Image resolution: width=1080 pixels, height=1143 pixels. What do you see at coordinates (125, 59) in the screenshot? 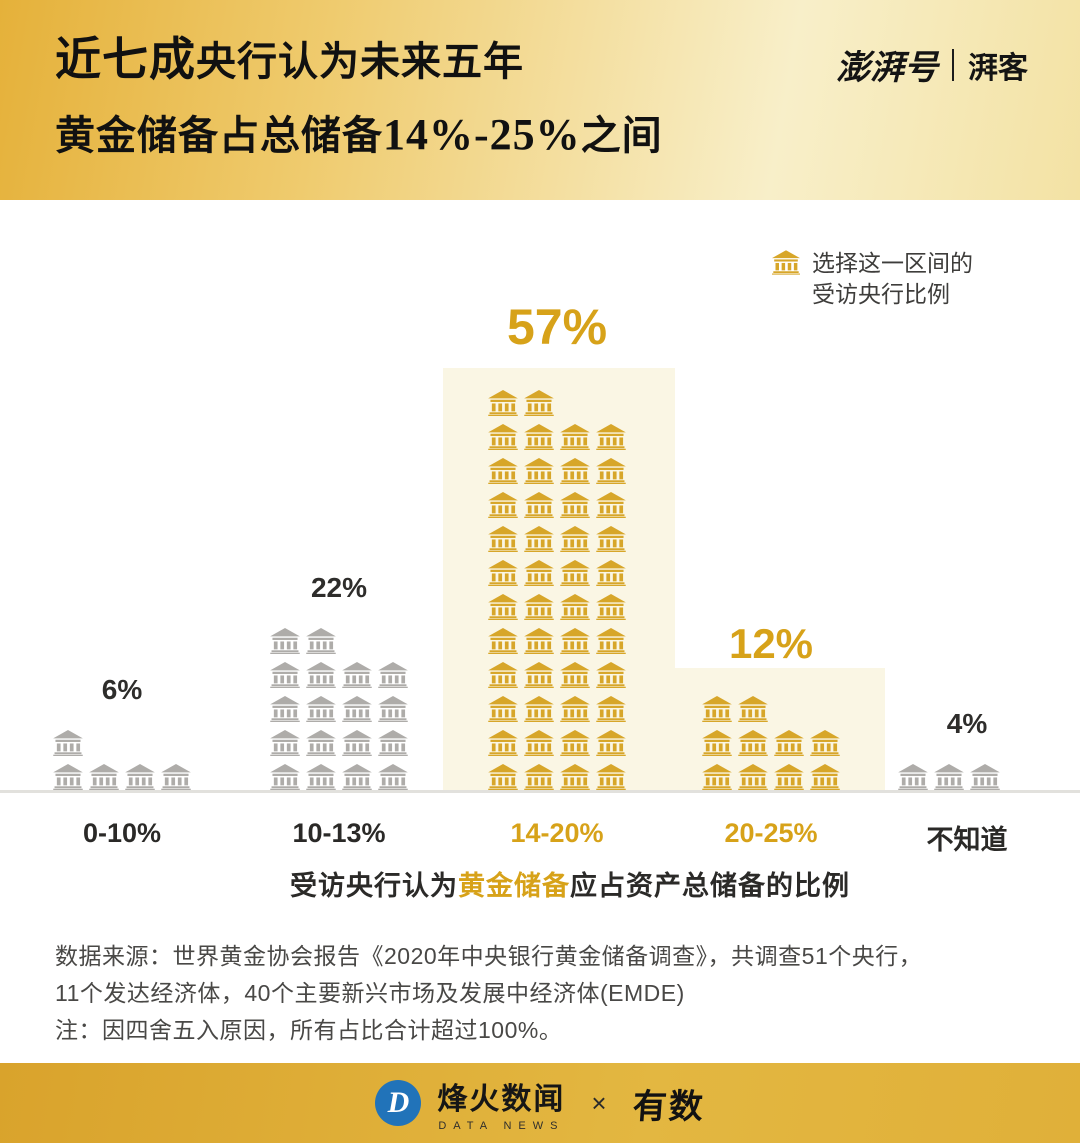
I see `title-emphasis: 近七成` at bounding box center [125, 59].